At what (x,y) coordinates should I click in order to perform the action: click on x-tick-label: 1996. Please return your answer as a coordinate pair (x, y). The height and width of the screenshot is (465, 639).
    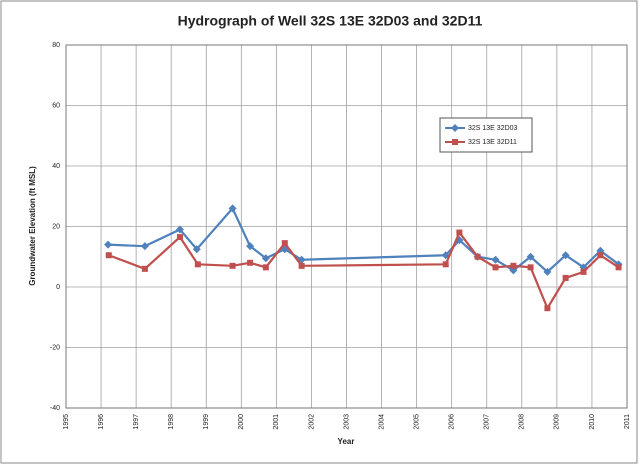
    Looking at the image, I should click on (101, 422).